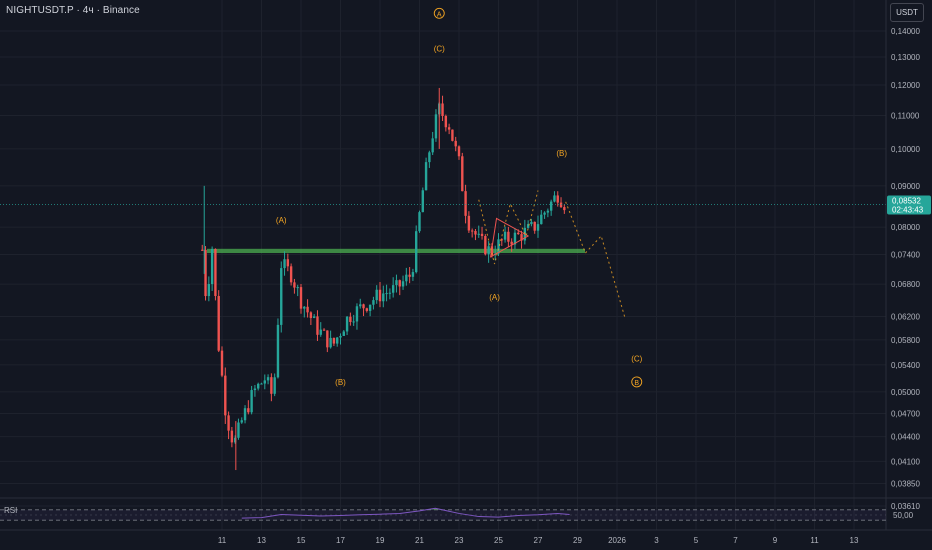  I want to click on rsi-band, so click(443, 515).